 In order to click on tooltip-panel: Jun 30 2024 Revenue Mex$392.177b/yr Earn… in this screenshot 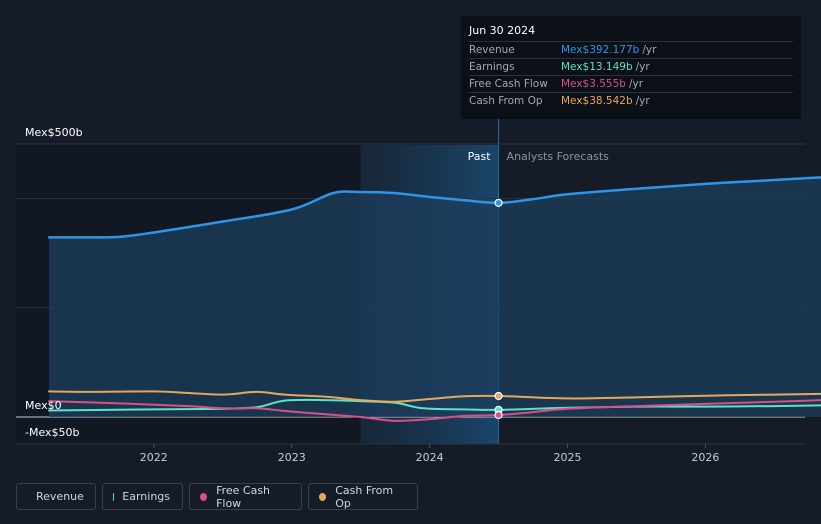, I will do `click(631, 67)`.